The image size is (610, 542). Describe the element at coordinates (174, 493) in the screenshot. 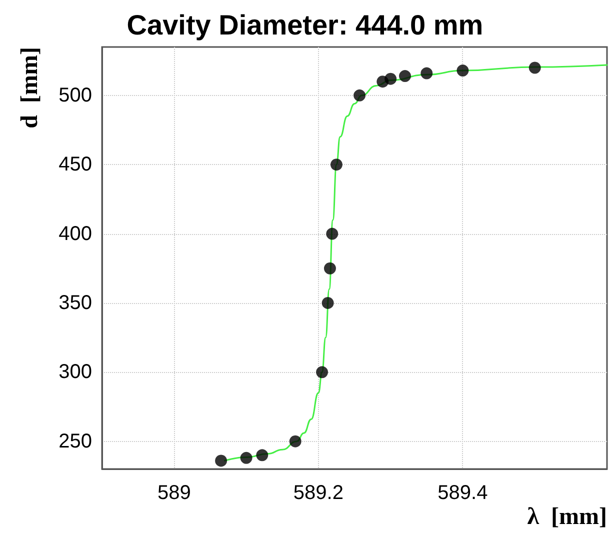

I see `x-tick-label: 589` at that location.